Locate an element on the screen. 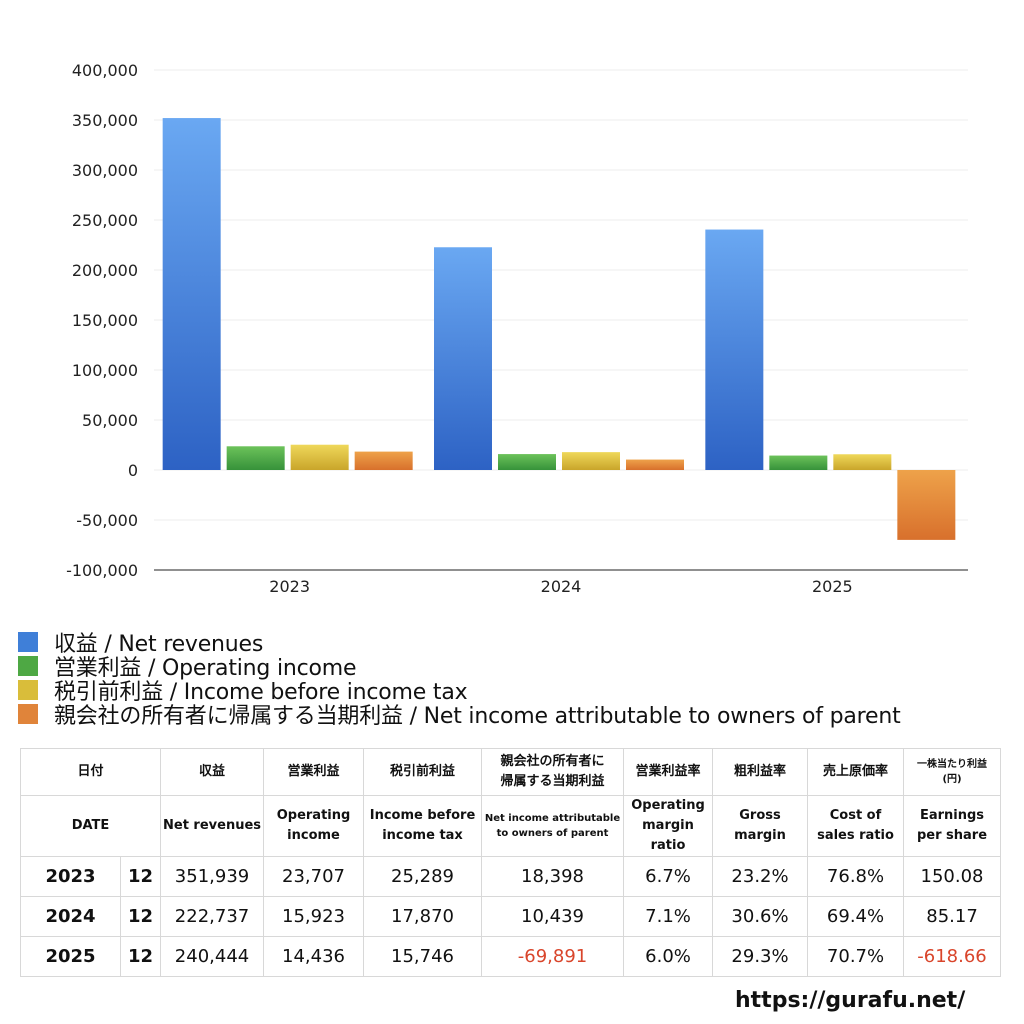  header-cost-ratio-en: Cost of sales ratio is located at coordinates (856, 826).